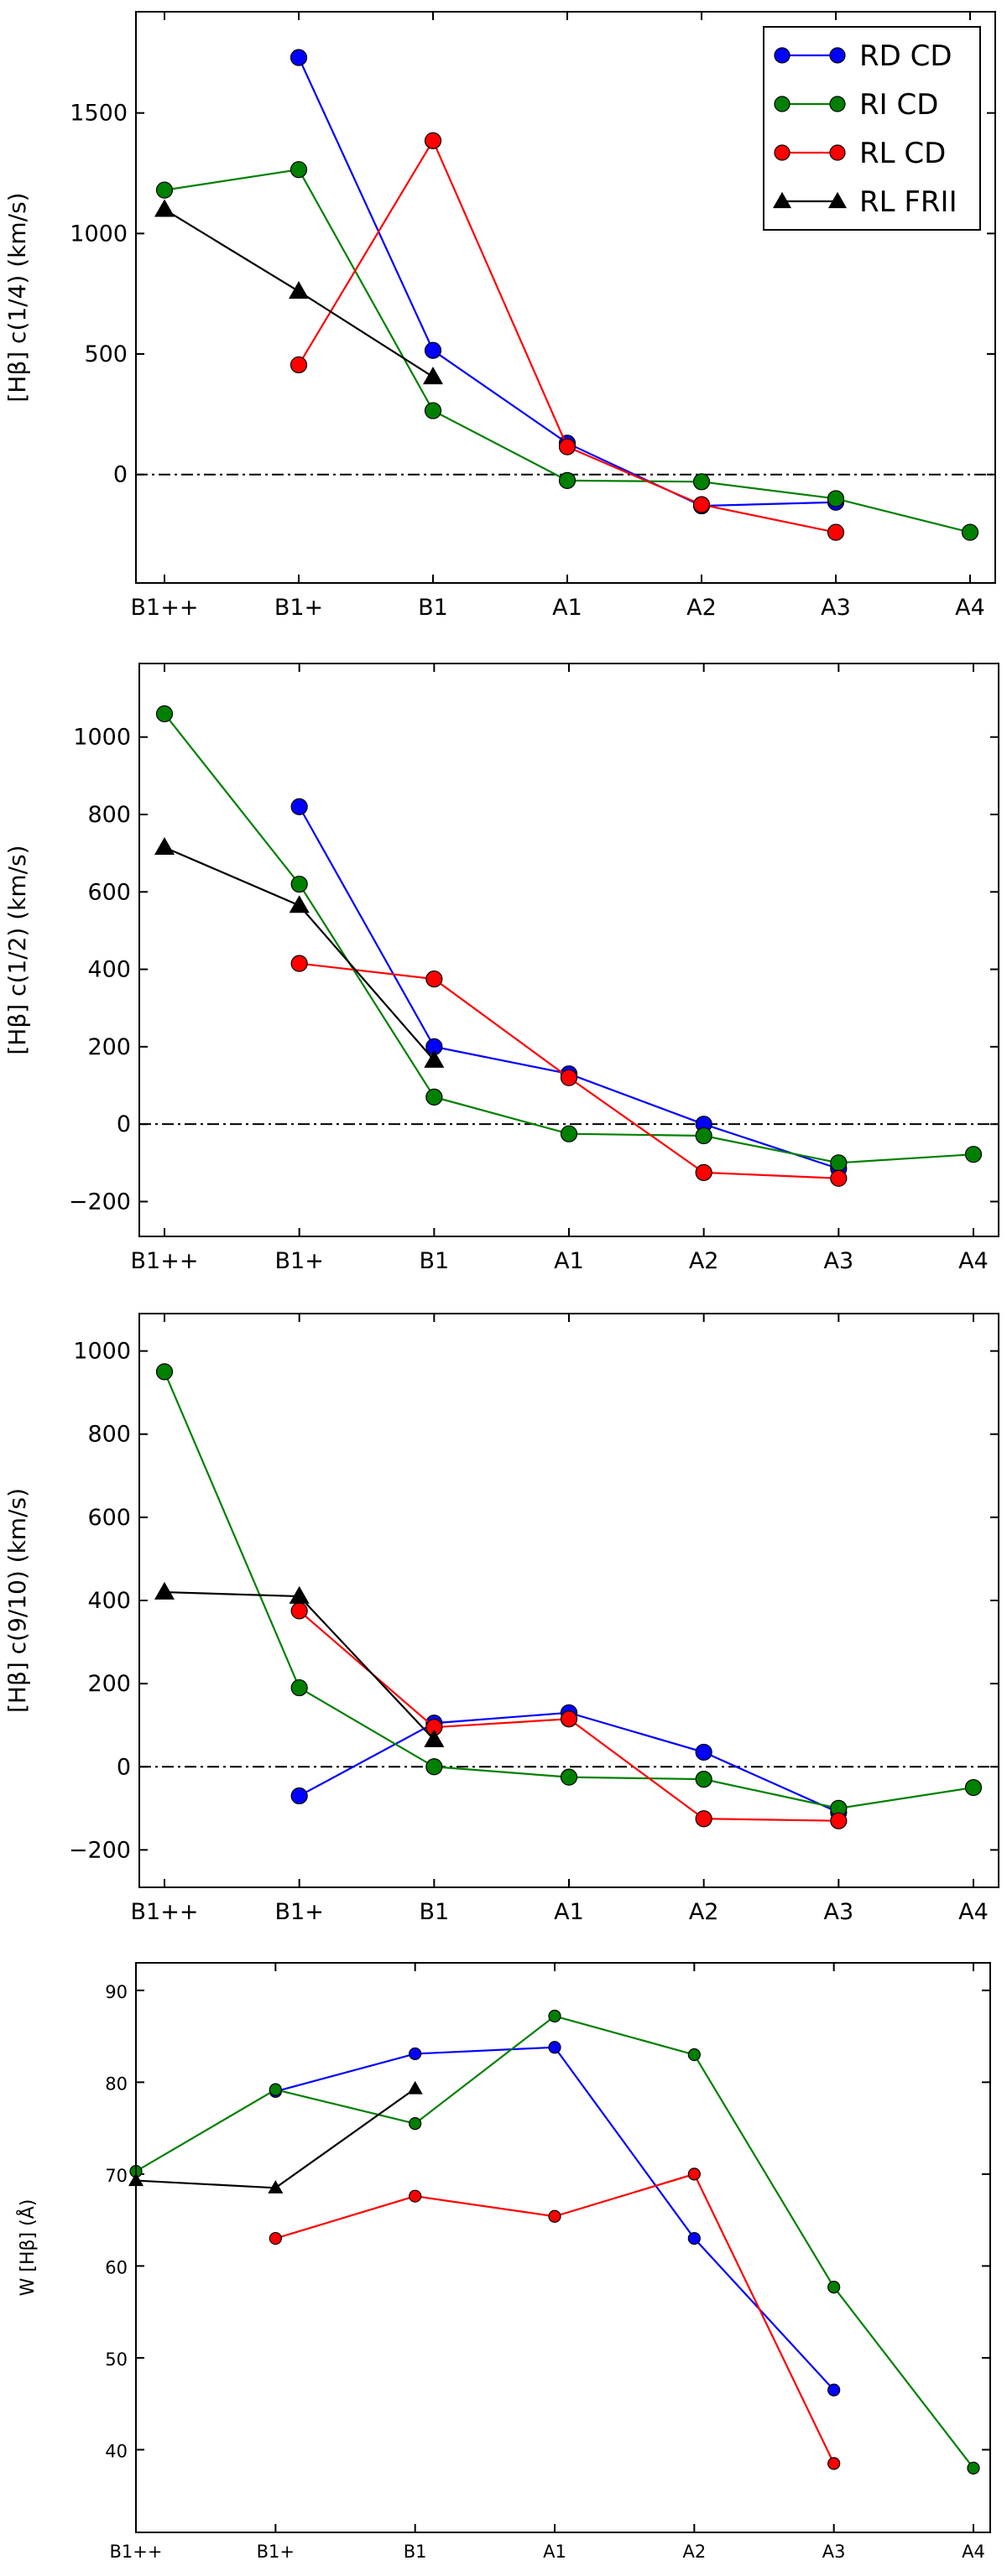 Image resolution: width=1007 pixels, height=2576 pixels. I want to click on y-axis-label: [Hβ] c(1/4) (km/s), so click(17, 297).